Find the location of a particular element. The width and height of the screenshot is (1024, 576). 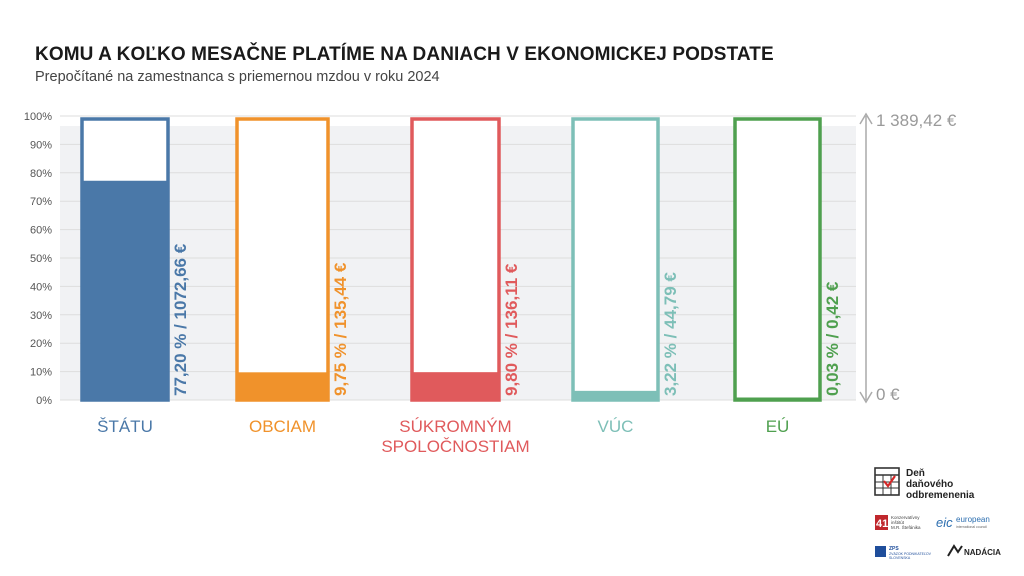

amount-label: 136,11 € is located at coordinates (511, 296).